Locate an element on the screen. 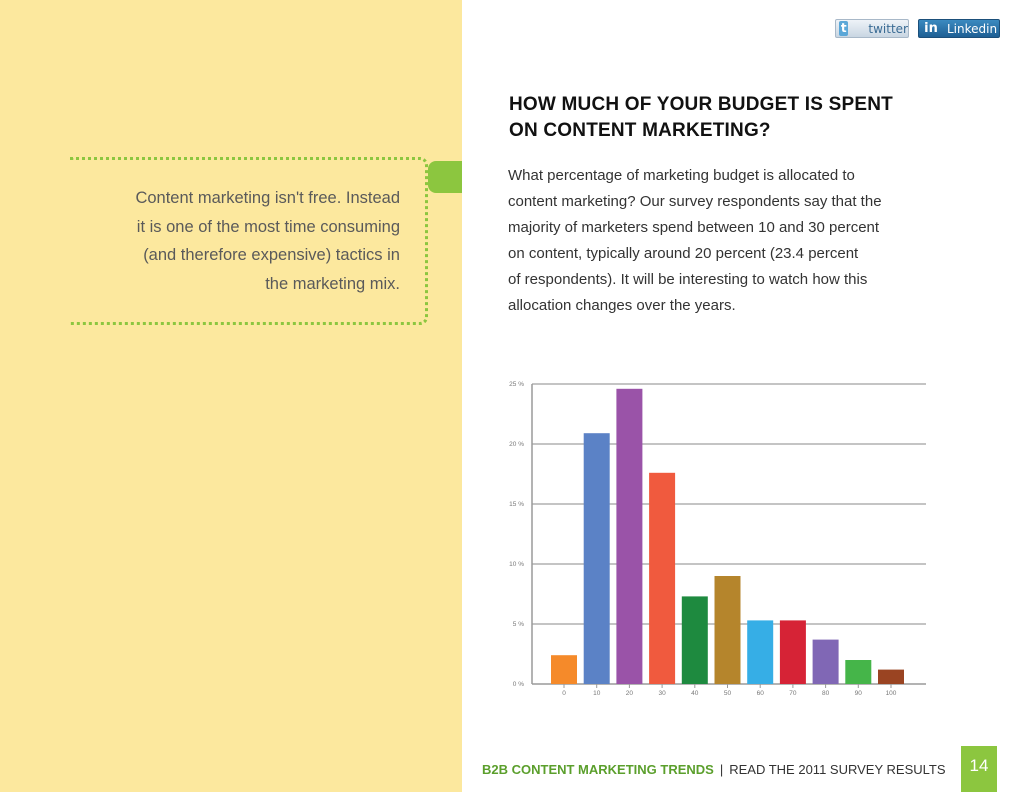 This screenshot has height=792, width=1024. linkedin-icon: in is located at coordinates (931, 28).